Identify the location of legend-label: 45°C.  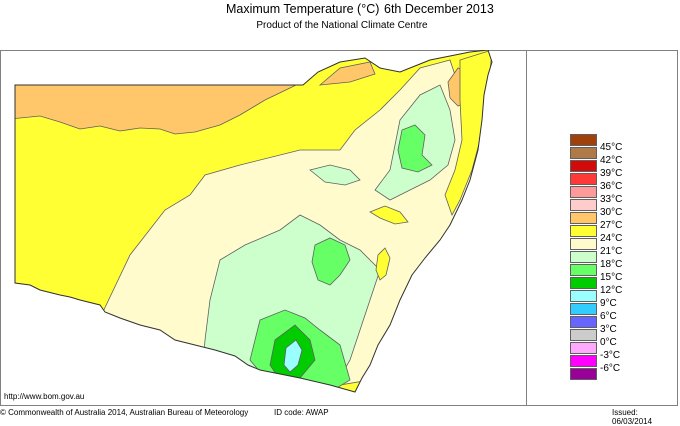
(611, 147).